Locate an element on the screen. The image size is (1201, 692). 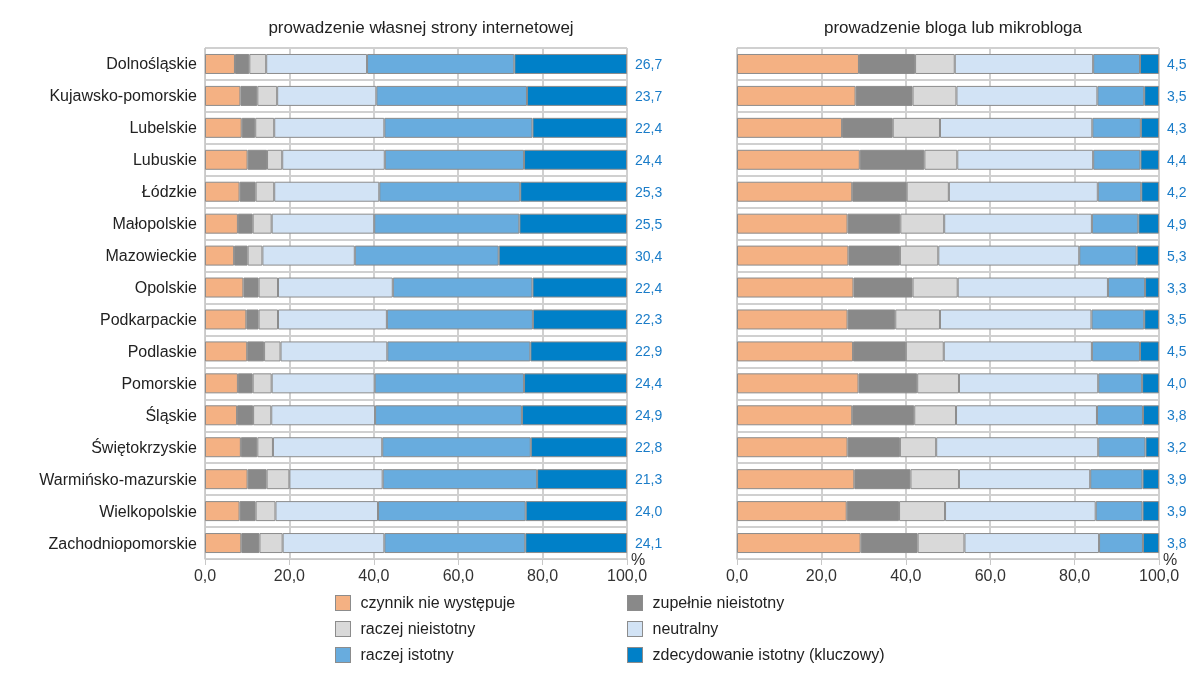
data-label: 25,3 is located at coordinates (649, 191).